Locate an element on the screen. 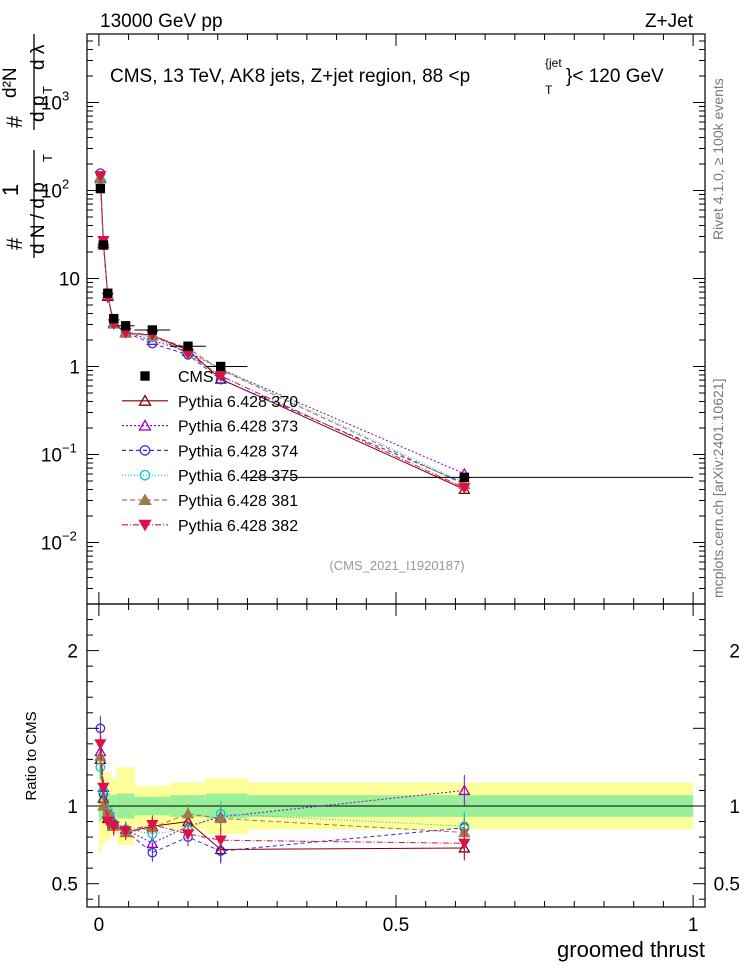 The image size is (746, 972). y-title-den-right: d p is located at coordinates (38, 109).